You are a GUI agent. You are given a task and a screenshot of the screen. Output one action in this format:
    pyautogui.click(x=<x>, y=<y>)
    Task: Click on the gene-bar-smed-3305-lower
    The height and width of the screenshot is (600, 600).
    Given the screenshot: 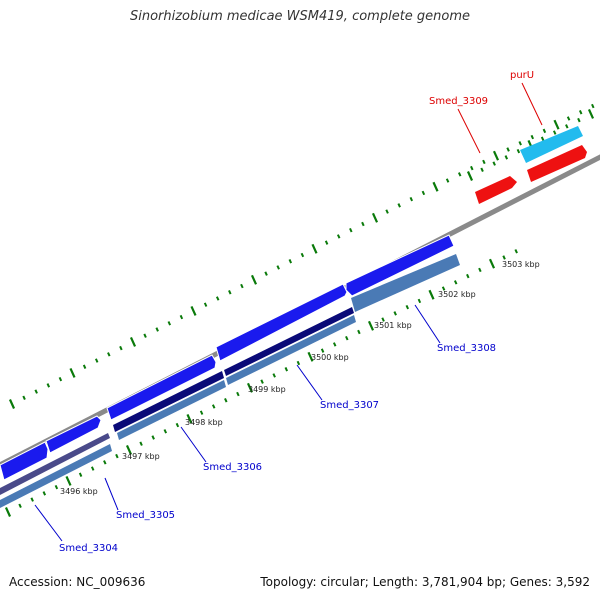 What is the action you would take?
    pyautogui.click(x=56, y=476)
    